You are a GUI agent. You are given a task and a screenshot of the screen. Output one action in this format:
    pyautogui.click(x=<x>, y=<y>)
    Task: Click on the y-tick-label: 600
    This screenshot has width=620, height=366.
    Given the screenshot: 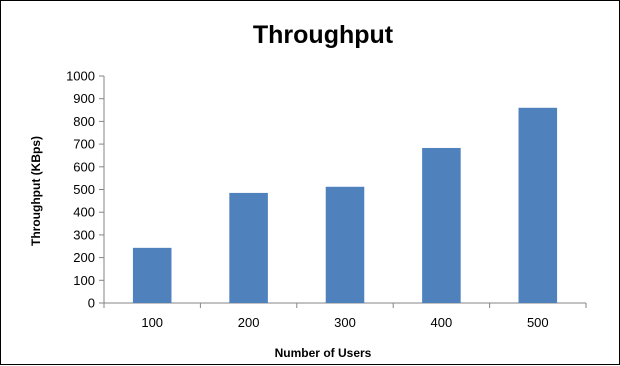 What is the action you would take?
    pyautogui.click(x=84, y=166)
    